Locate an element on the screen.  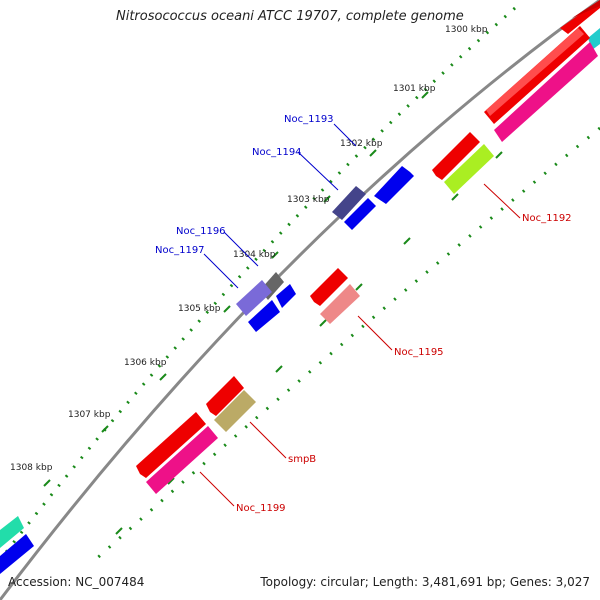
scale-label: 1302 kbp is located at coordinates (361, 144).